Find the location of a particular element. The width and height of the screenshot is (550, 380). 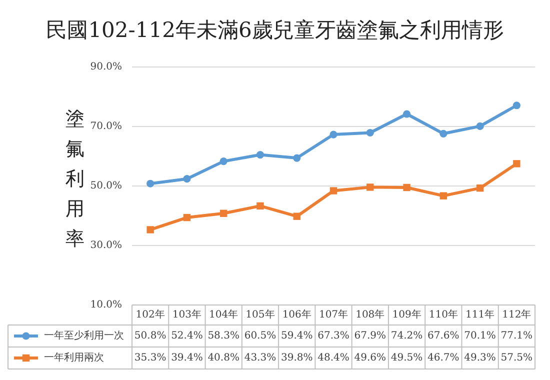

y-tick-label: 10.0% is located at coordinates (106, 305).